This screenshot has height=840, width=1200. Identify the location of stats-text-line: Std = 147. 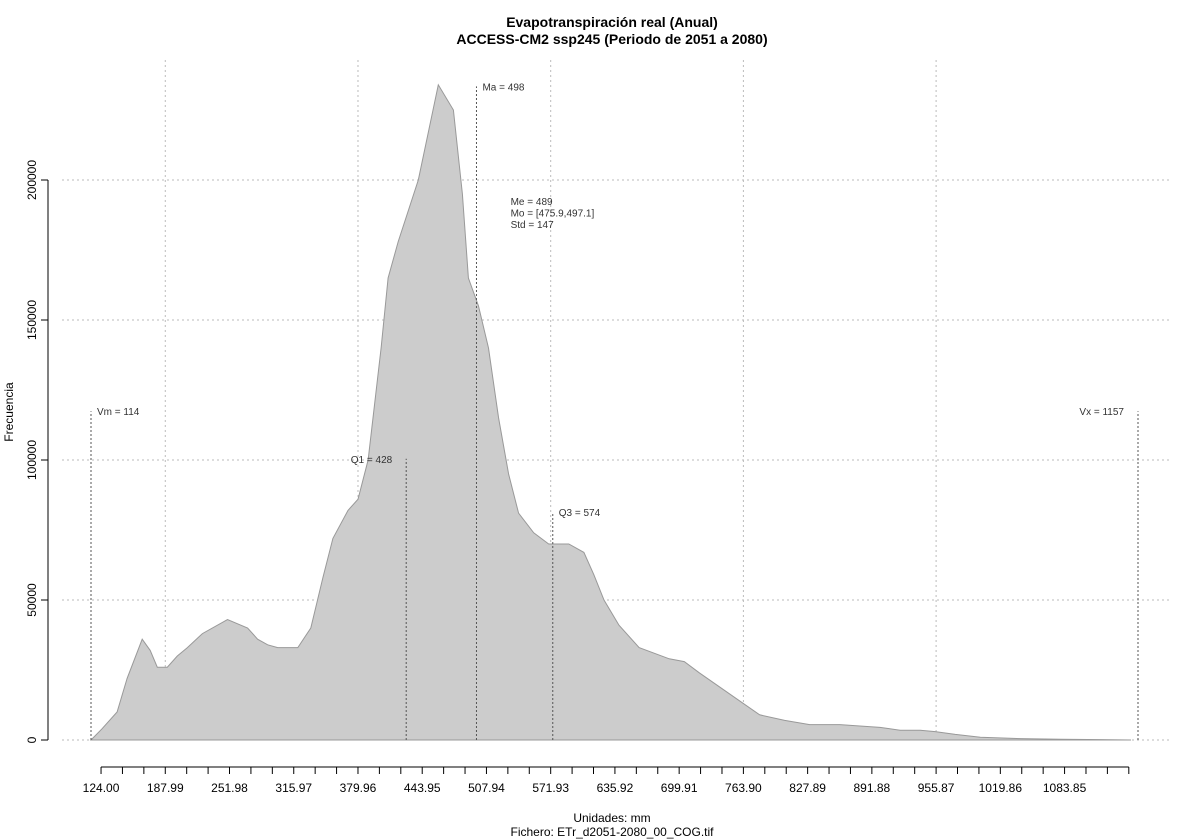
(533, 225).